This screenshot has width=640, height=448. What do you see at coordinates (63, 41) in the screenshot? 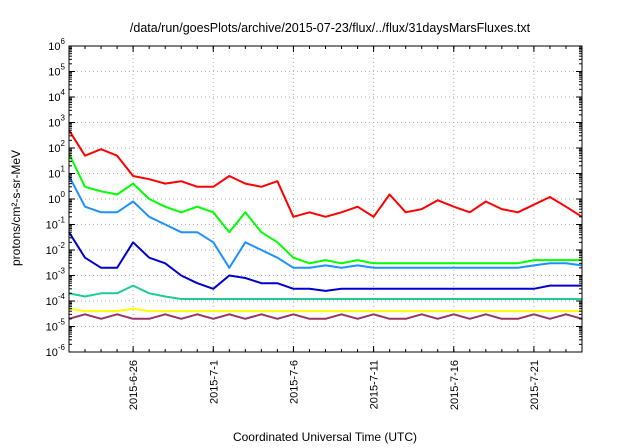
I see `y-tick-exponent: 6` at bounding box center [63, 41].